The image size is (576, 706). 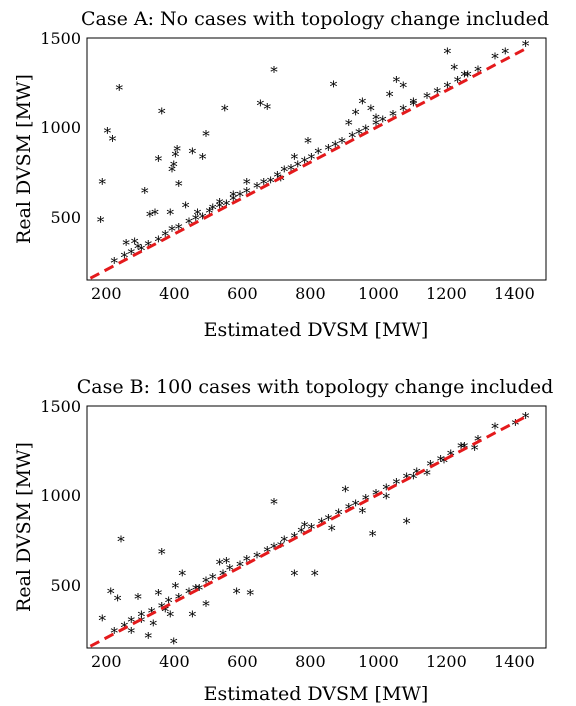 I want to click on chart-b-x-tick: 400, so click(x=174, y=661).